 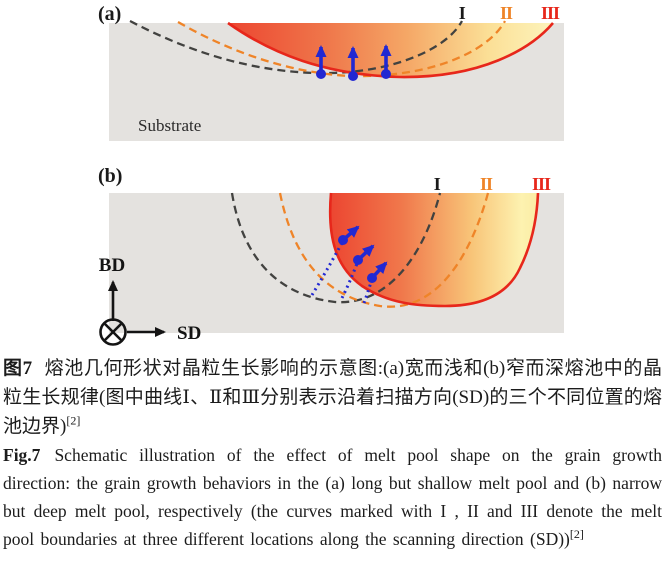 What do you see at coordinates (73, 420) in the screenshot?
I see `caption-zh-reference: [2]` at bounding box center [73, 420].